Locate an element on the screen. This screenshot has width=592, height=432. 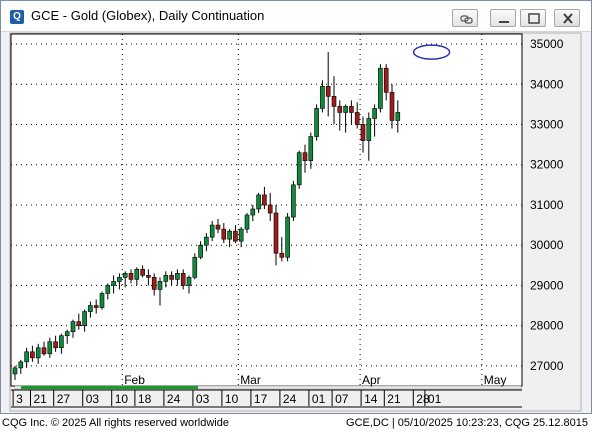
date-tick-label: 18 is located at coordinates (145, 399).